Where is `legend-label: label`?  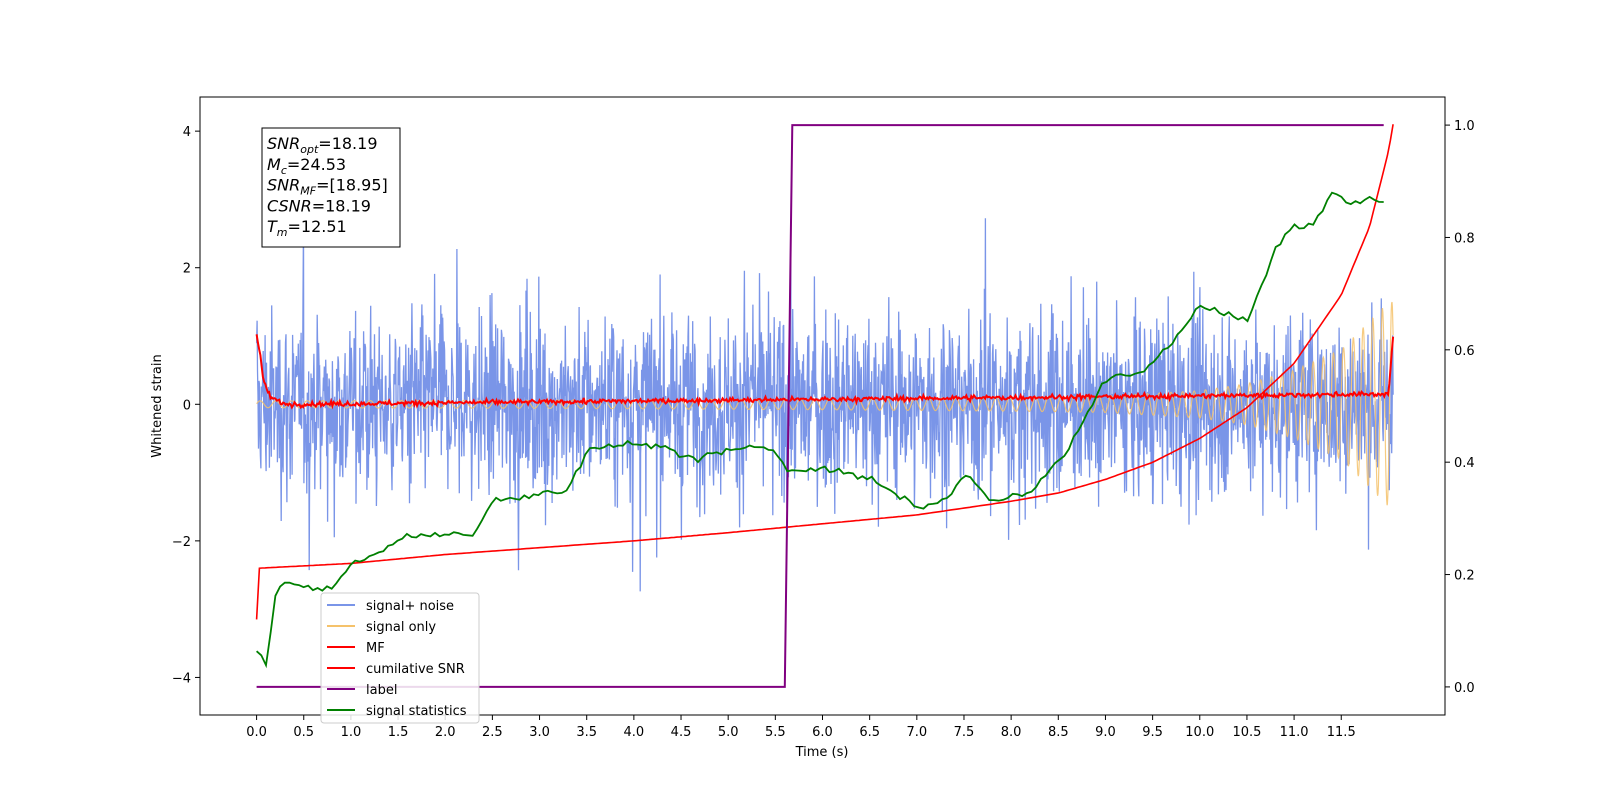 legend-label: label is located at coordinates (381, 690).